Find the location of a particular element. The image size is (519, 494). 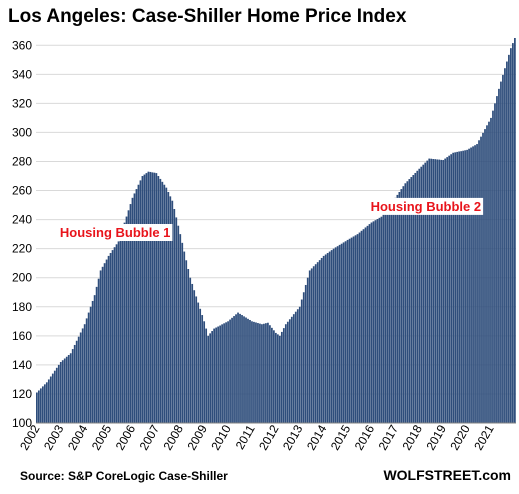

x-tick-label: 2018 is located at coordinates (413, 437).